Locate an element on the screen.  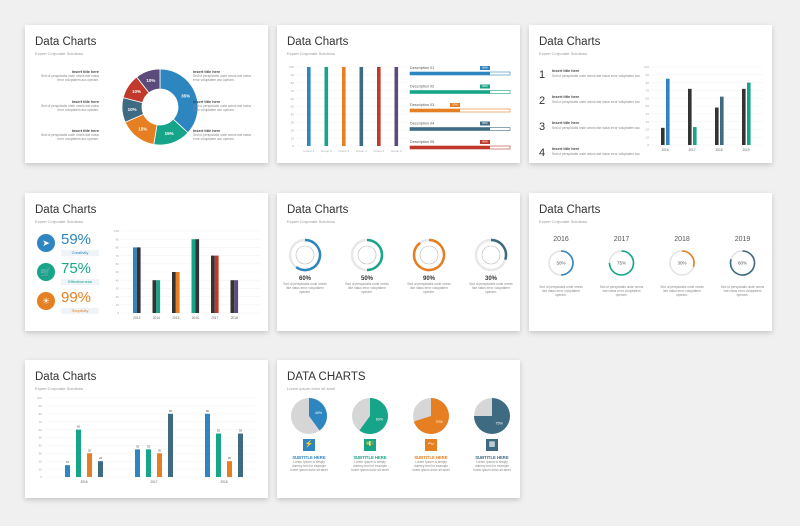
money-icon: 💵 is located at coordinates (370, 445).